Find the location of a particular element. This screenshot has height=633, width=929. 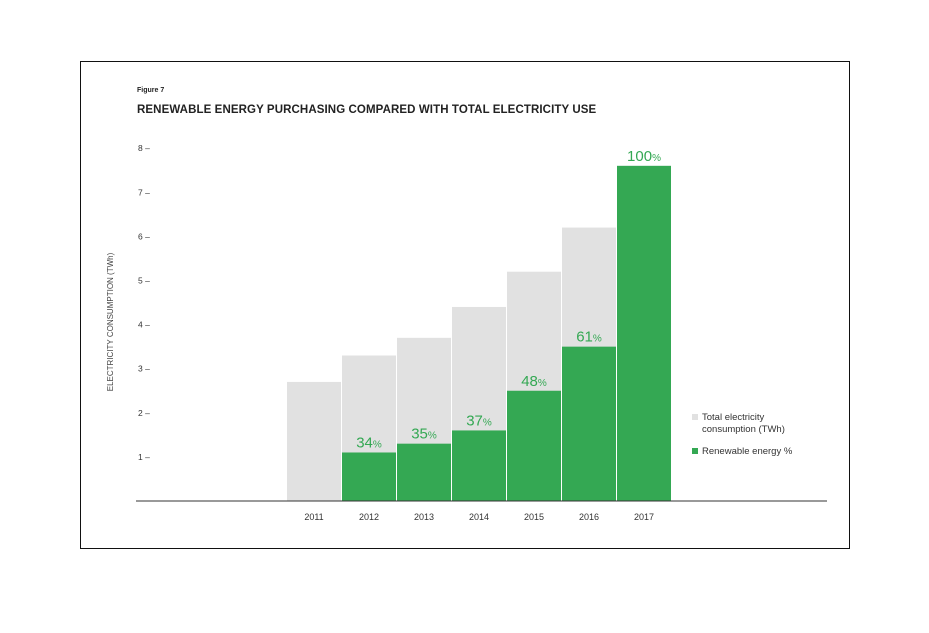

data-label-2014: 37% is located at coordinates (479, 420).